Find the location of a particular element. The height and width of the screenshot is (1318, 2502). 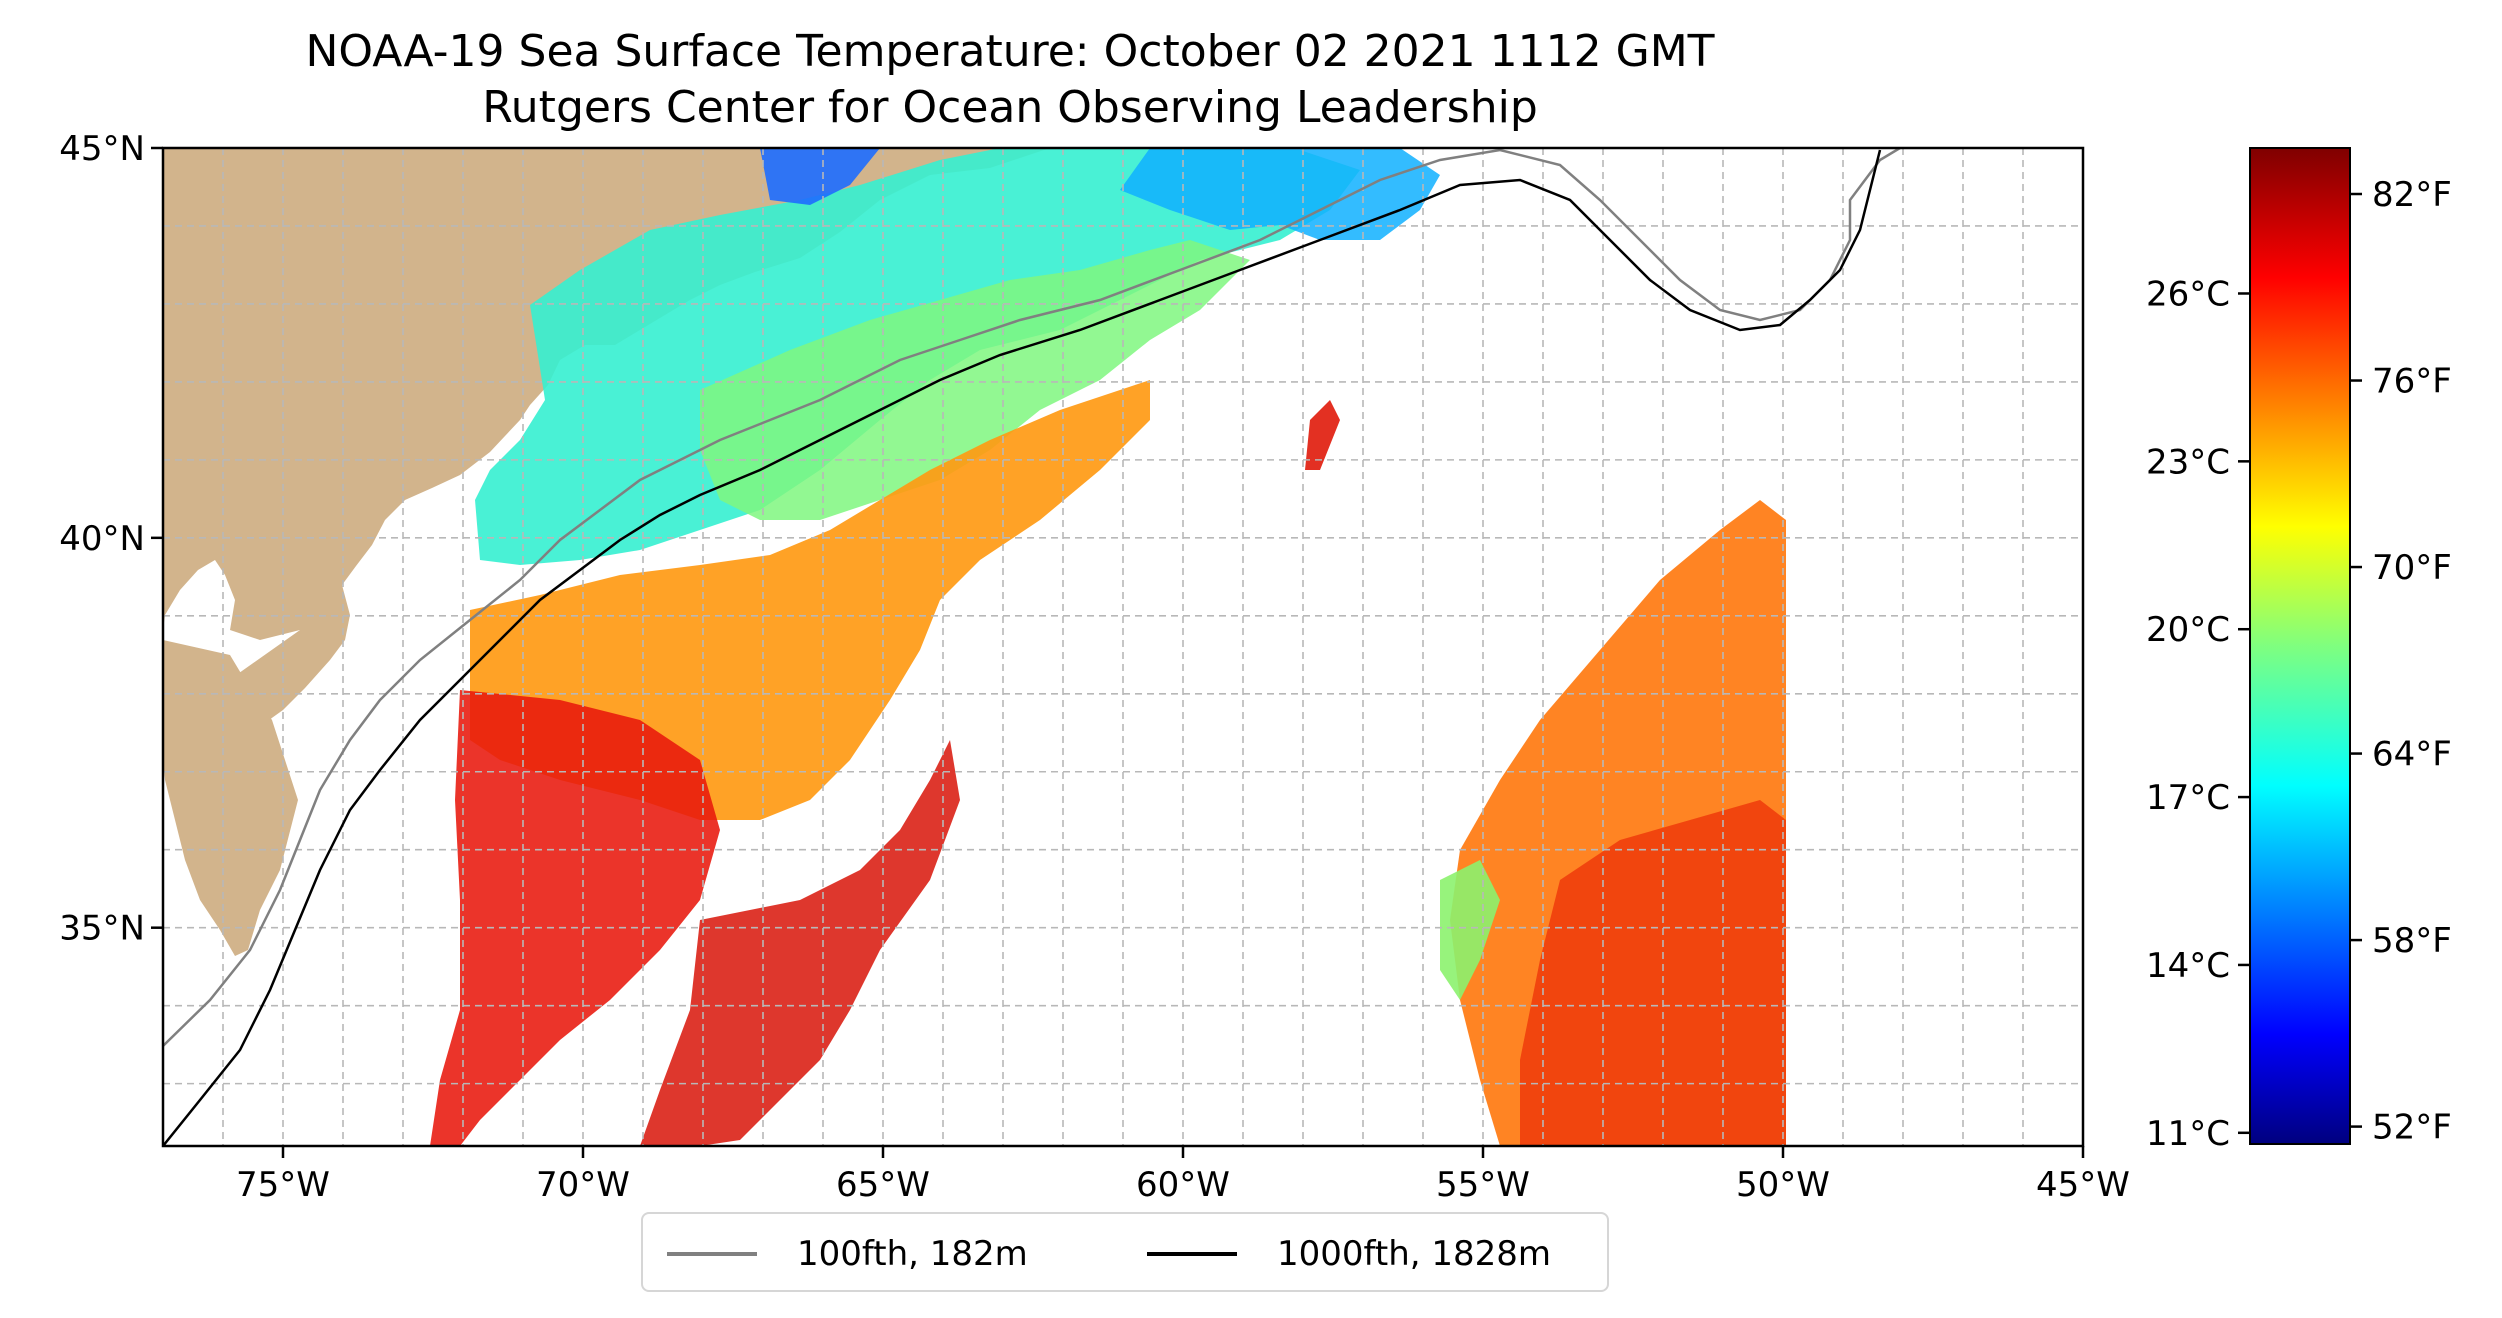

lon-tick-label: 55°W is located at coordinates (1483, 1185).